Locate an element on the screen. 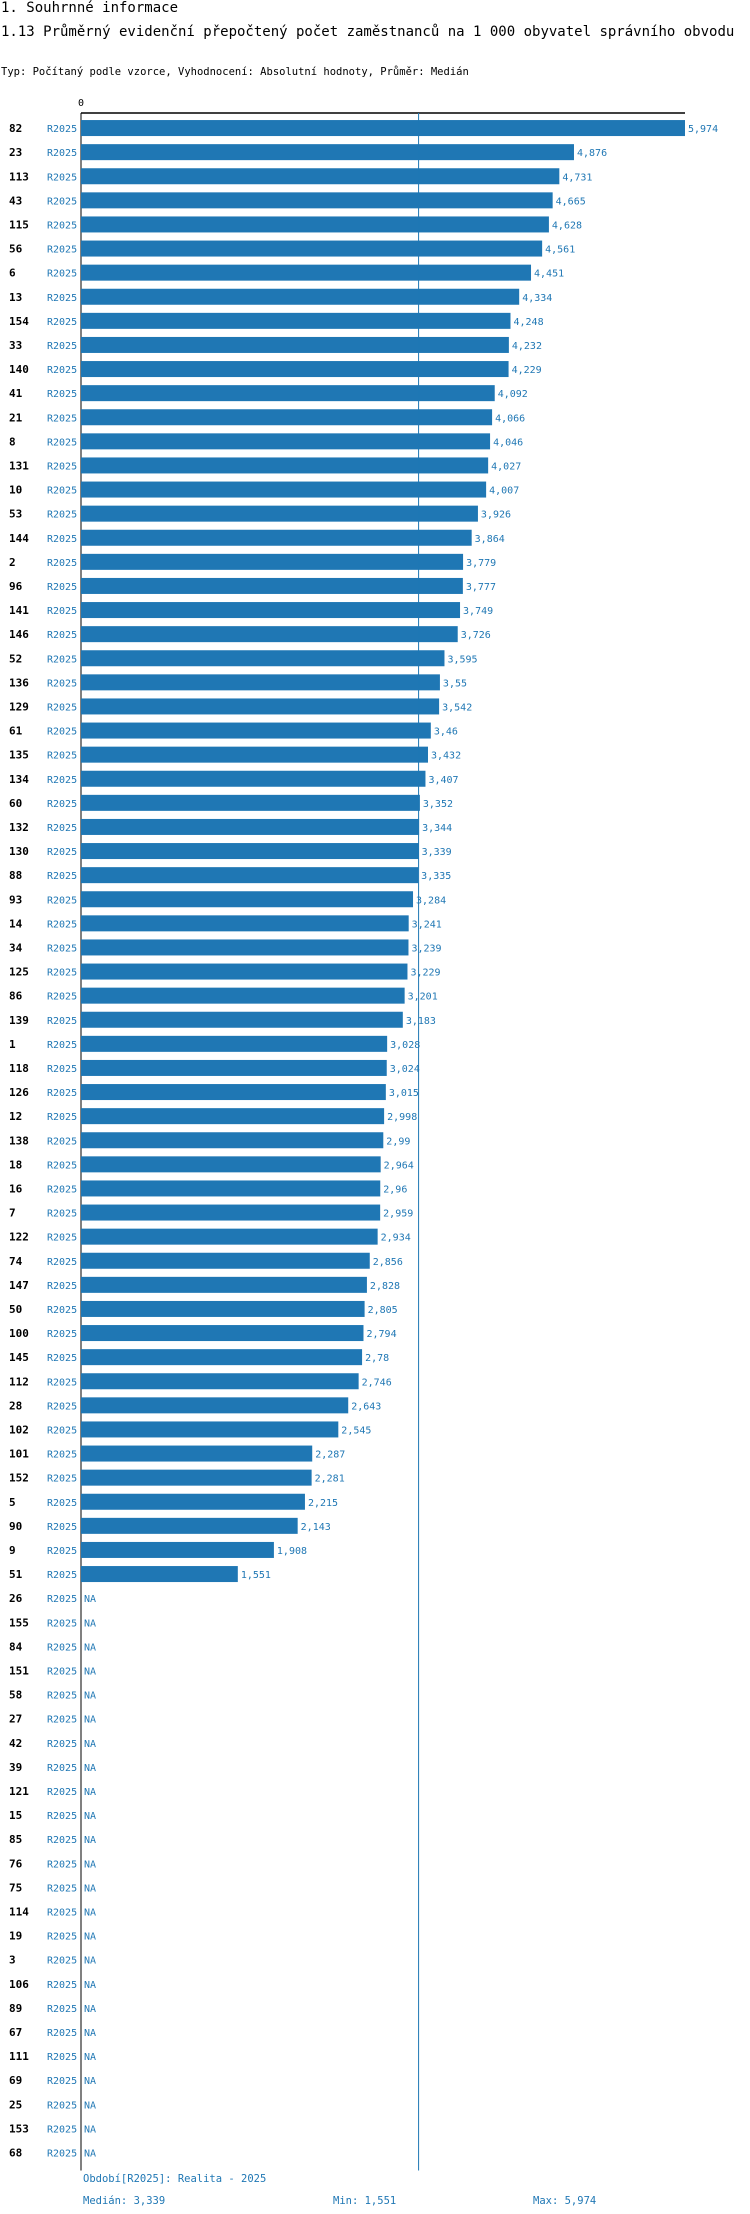 The width and height of the screenshot is (750, 2214). value-label: 2,215 is located at coordinates (323, 1503).